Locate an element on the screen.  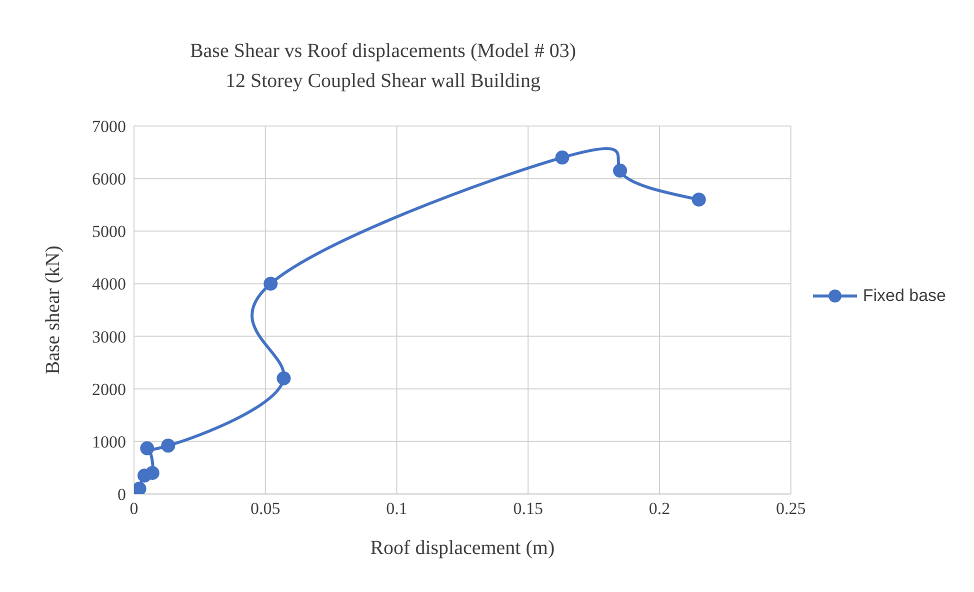
chart-subtitle: 12 Storey Coupled Shear wall Building is located at coordinates (383, 81).